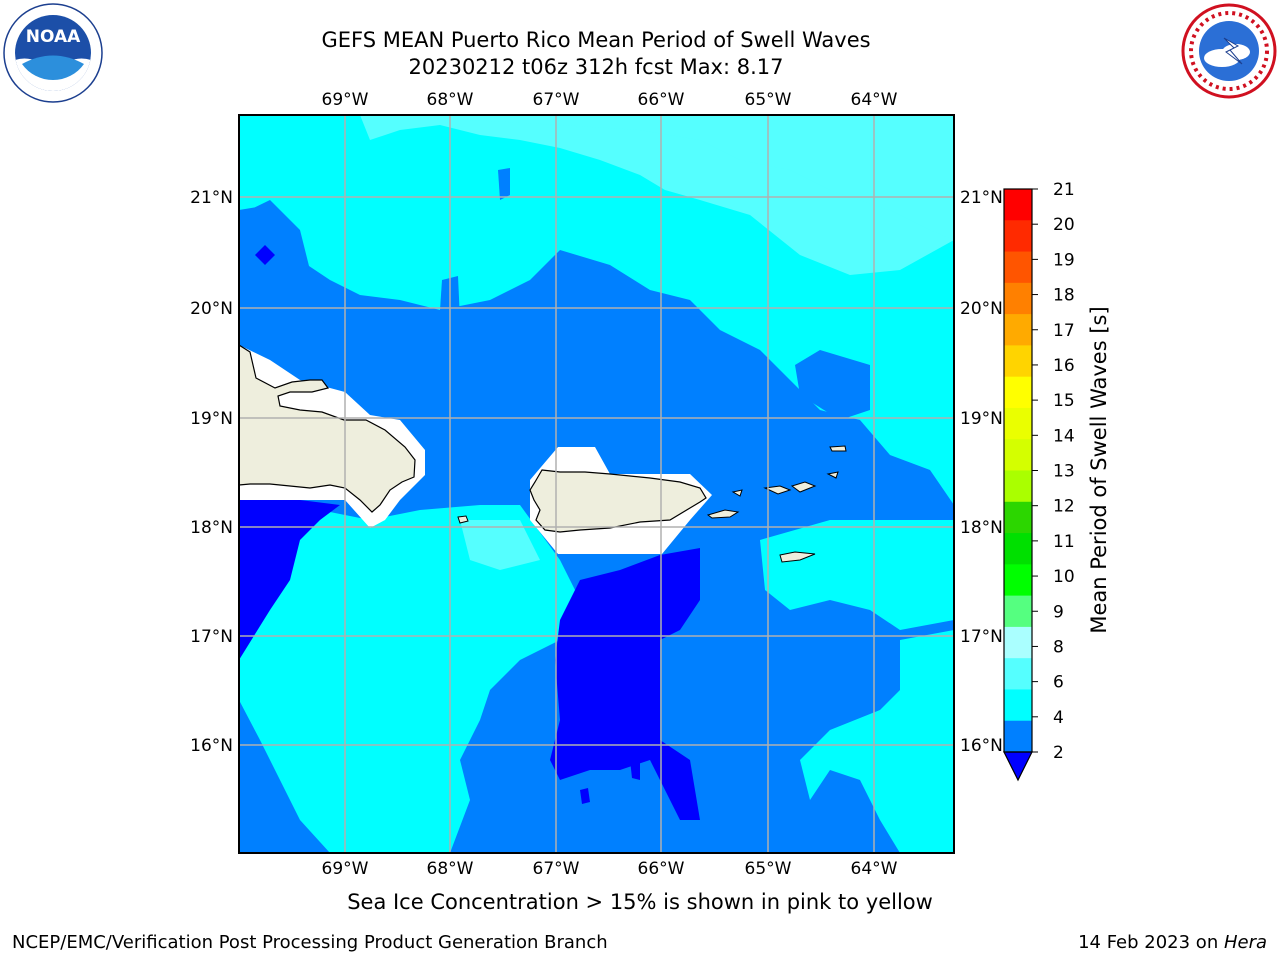 The image size is (1280, 960). What do you see at coordinates (1064, 225) in the screenshot?
I see `colorbar-tick-label: 20` at bounding box center [1064, 225].